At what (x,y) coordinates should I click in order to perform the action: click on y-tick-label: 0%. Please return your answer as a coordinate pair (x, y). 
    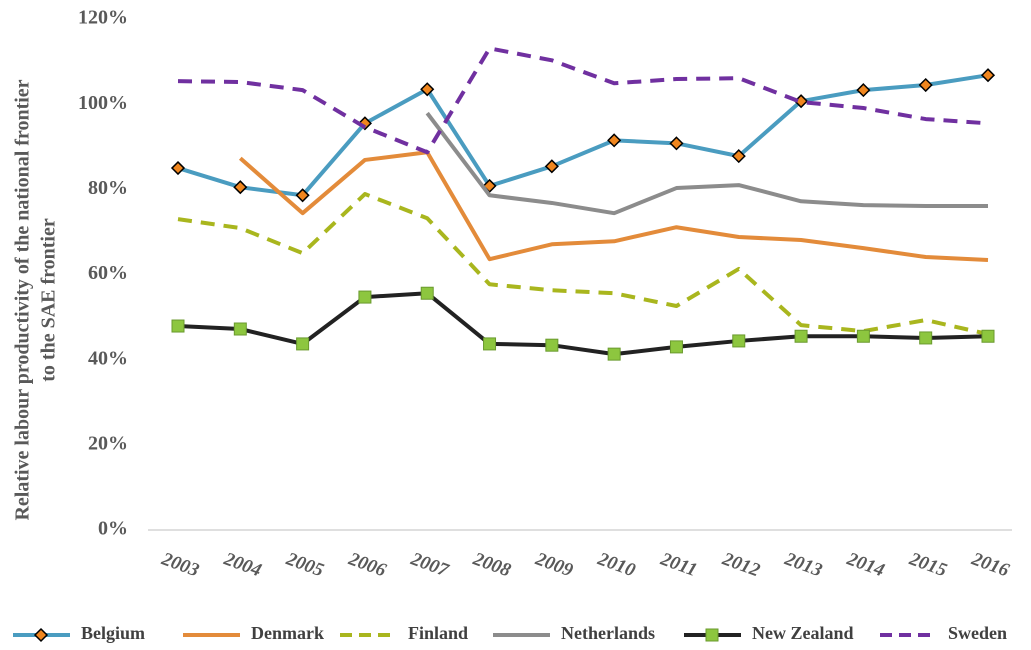
    Looking at the image, I should click on (113, 529).